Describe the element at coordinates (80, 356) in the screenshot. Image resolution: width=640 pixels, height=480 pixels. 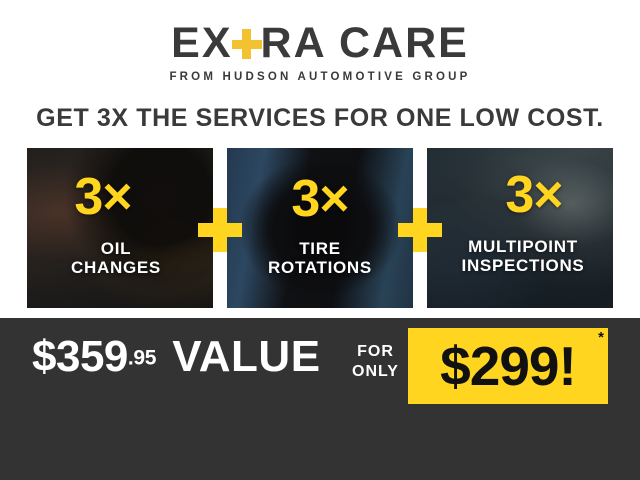
I see `value-amount: $359` at that location.